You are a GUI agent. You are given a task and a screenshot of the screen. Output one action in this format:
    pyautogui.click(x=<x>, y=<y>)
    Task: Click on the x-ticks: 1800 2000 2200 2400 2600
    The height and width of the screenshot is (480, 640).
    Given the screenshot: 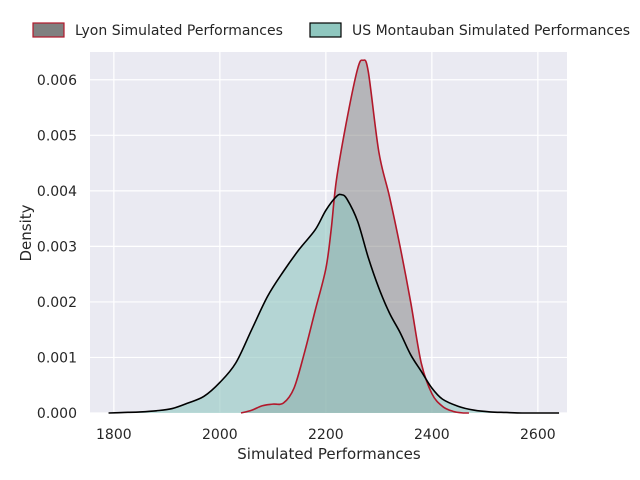 What is the action you would take?
    pyautogui.click(x=326, y=435)
    